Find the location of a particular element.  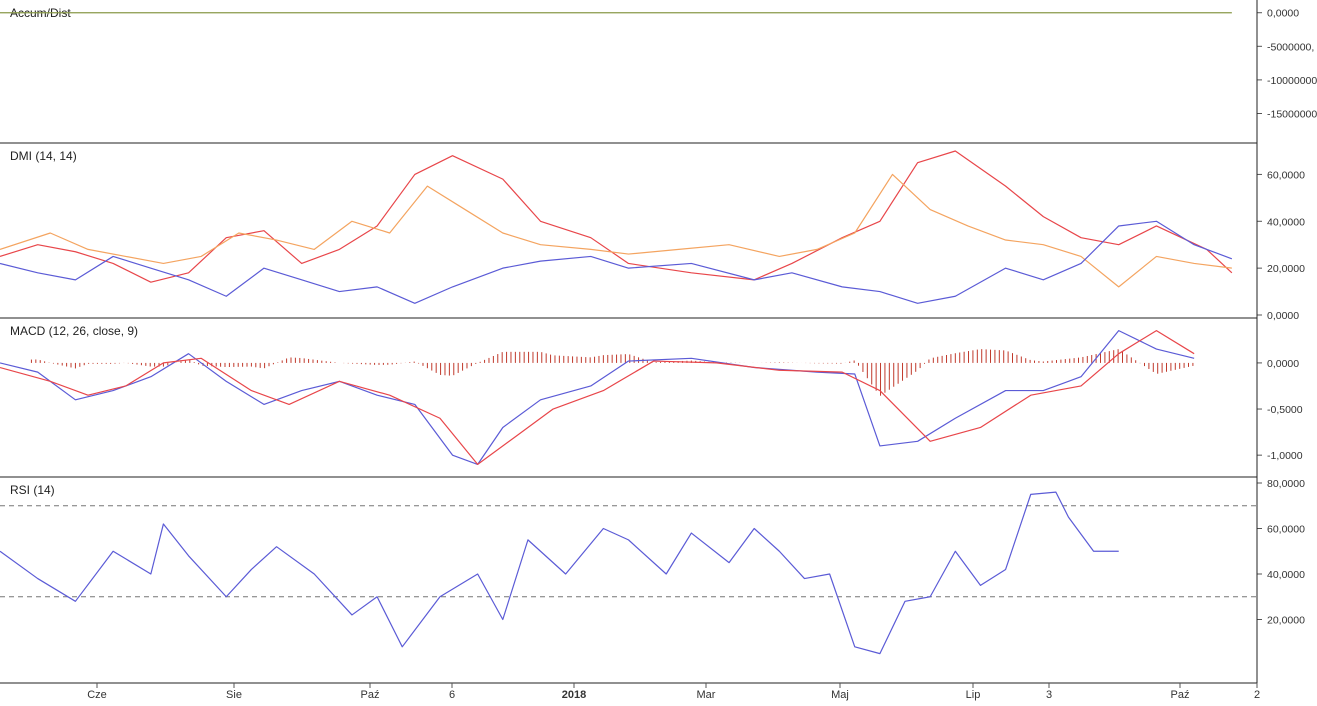

x-axis: Cze Sie Paź 6 2018 Mar Maj Lip 3 Paź 2 is located at coordinates (673, 692).